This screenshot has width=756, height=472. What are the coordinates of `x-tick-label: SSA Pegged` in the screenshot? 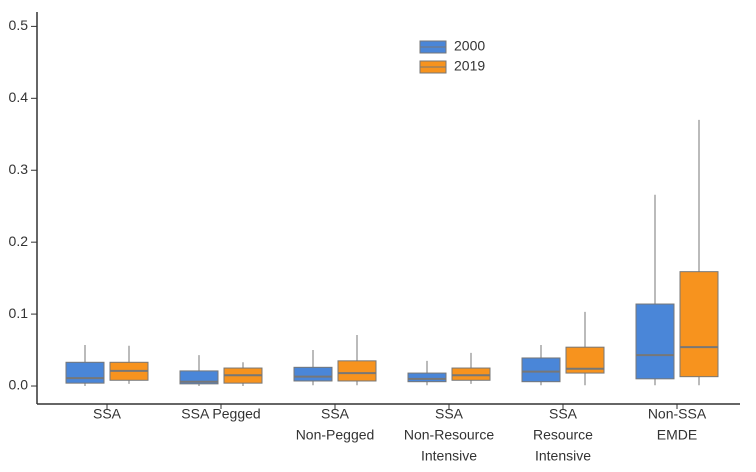 It's located at (220, 414).